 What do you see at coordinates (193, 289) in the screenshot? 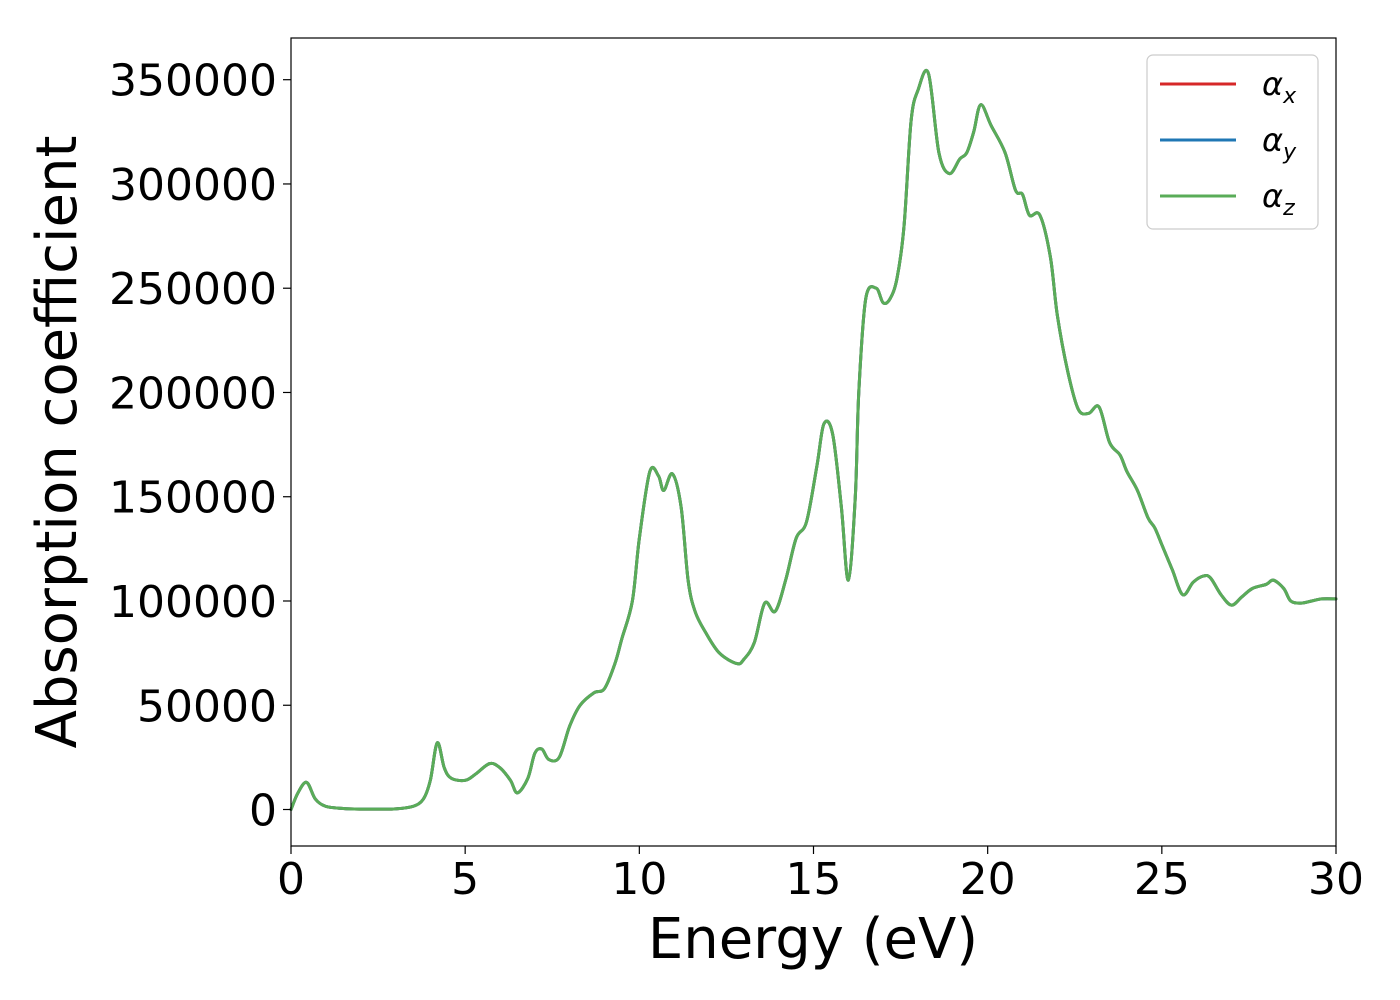
I see `y-tick-label: 250000` at bounding box center [193, 289].